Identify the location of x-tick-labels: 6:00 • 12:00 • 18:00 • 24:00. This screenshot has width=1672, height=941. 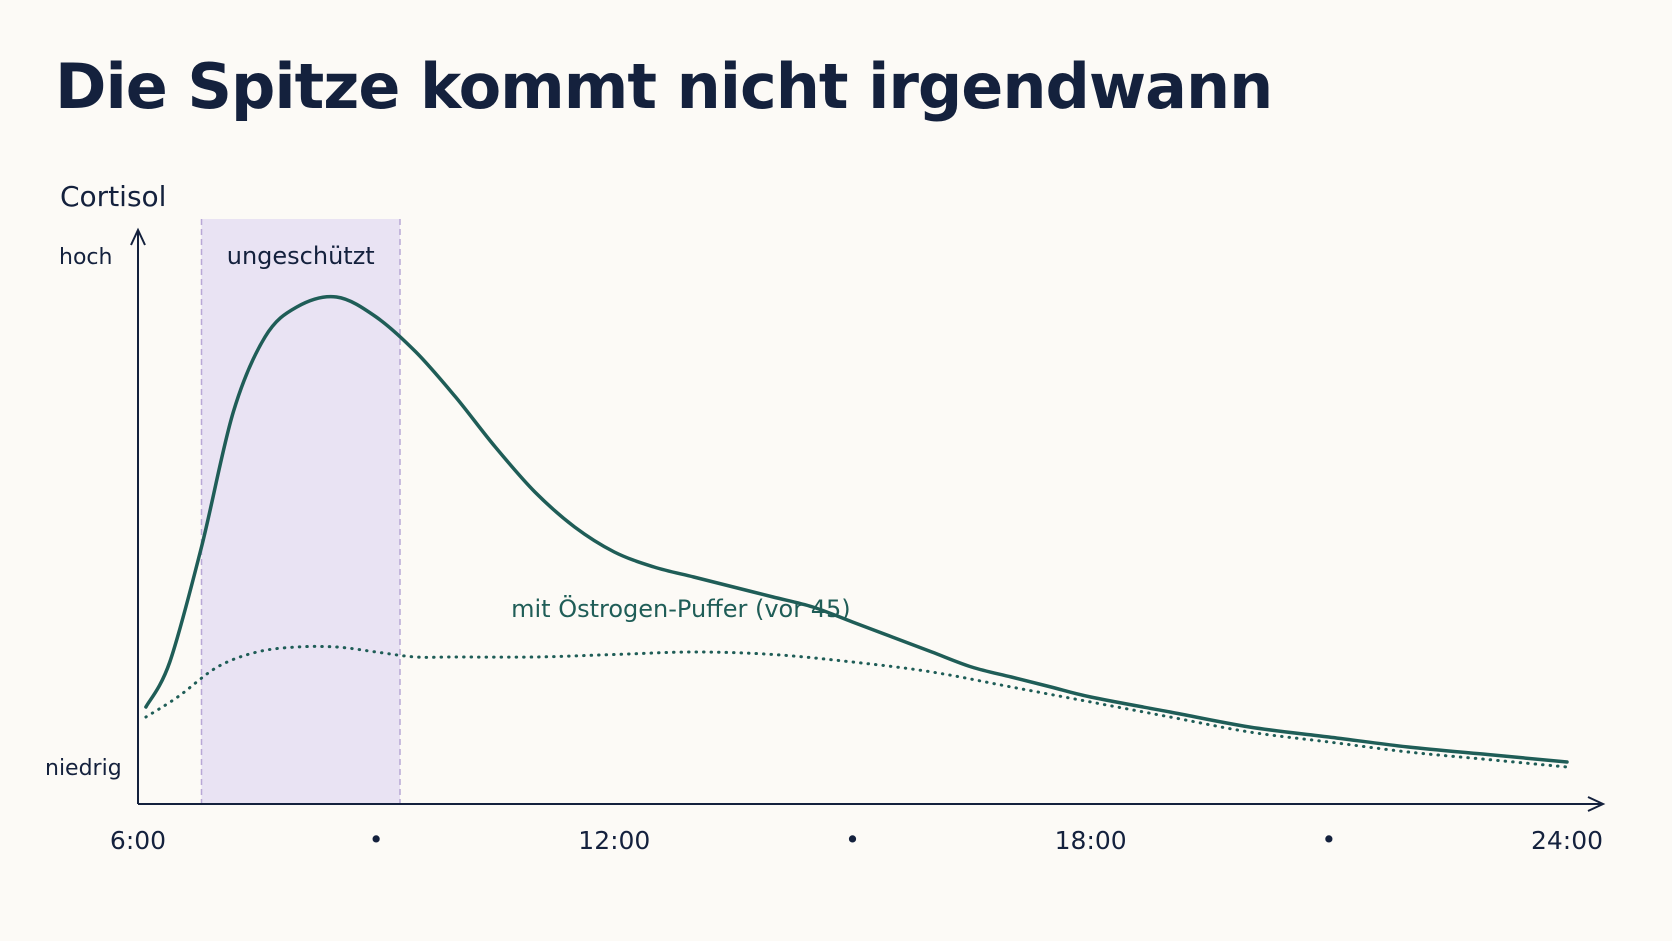
(856, 840).